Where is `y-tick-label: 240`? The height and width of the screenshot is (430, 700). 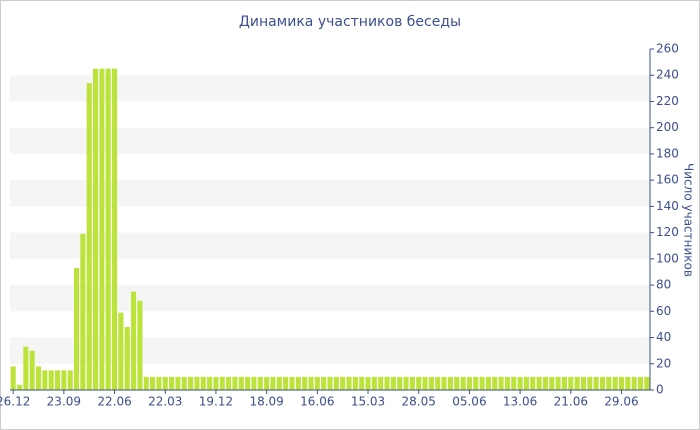 y-tick-label: 240 is located at coordinates (667, 75).